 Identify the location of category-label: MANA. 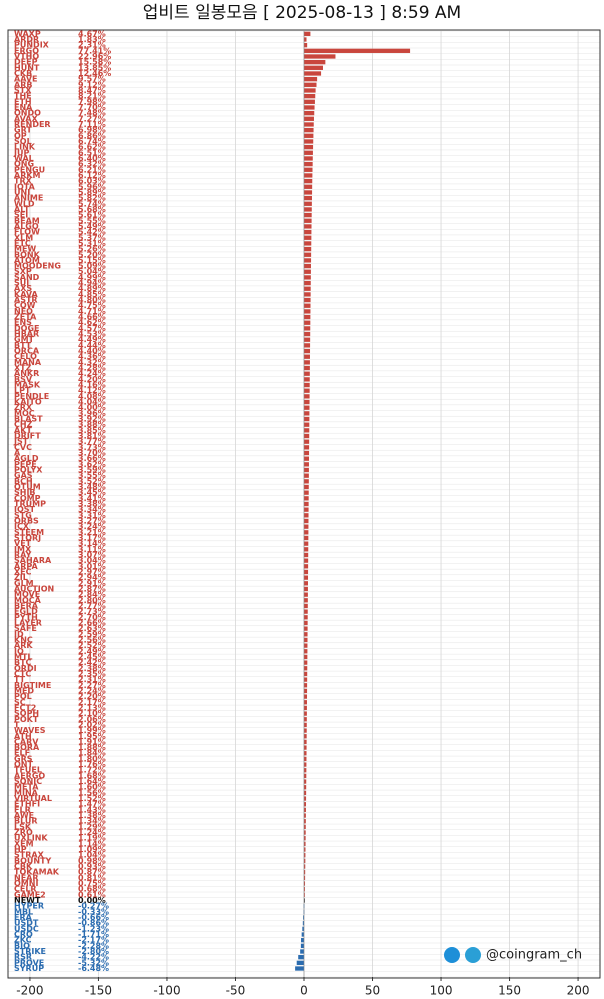
(28, 362).